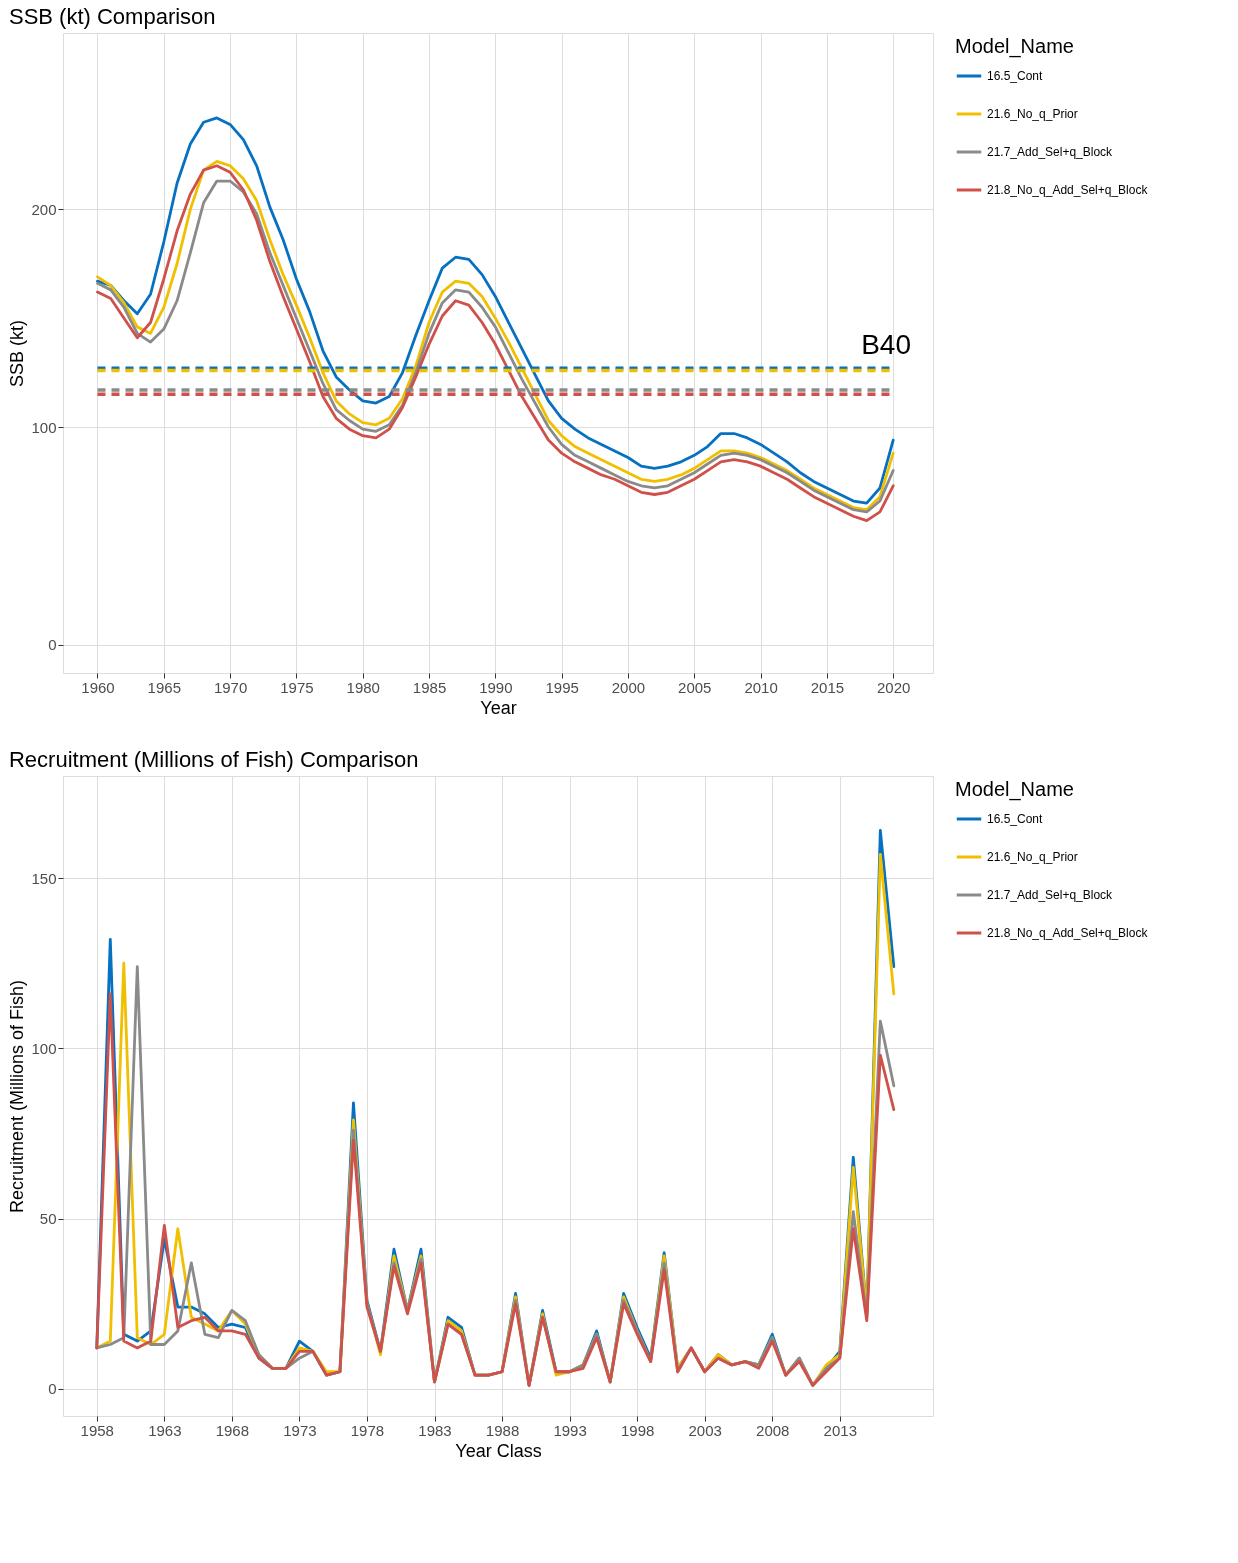  I want to click on y-tick-label: 50, so click(48, 1219).